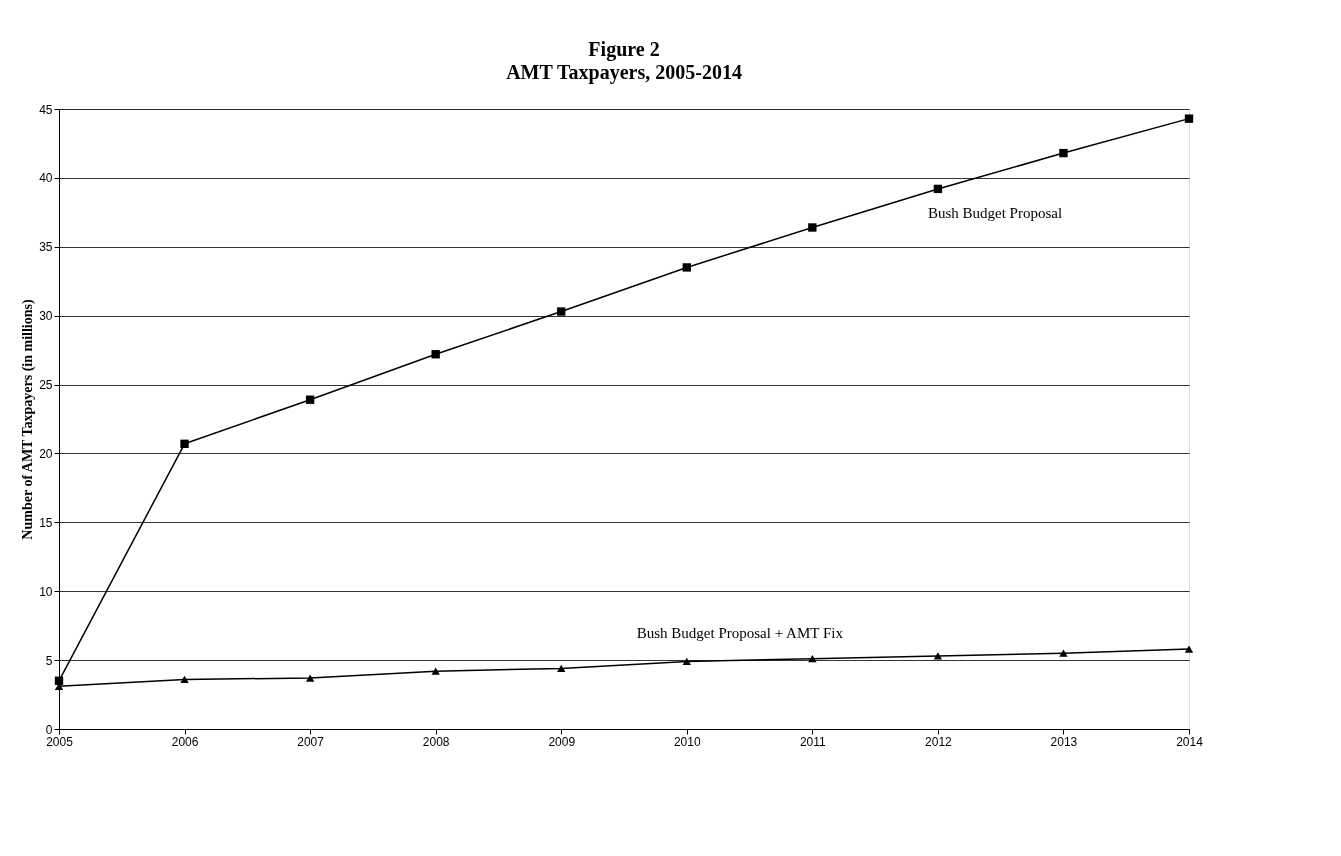  I want to click on x-tick-label: 2006, so click(185, 741).